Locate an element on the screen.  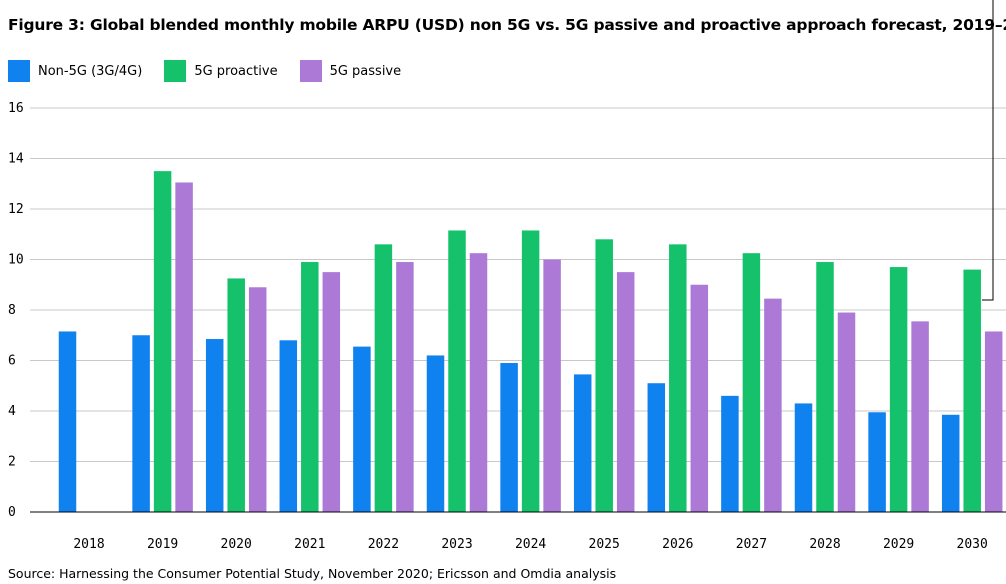
frame-bracket is located at coordinates (988, 150).